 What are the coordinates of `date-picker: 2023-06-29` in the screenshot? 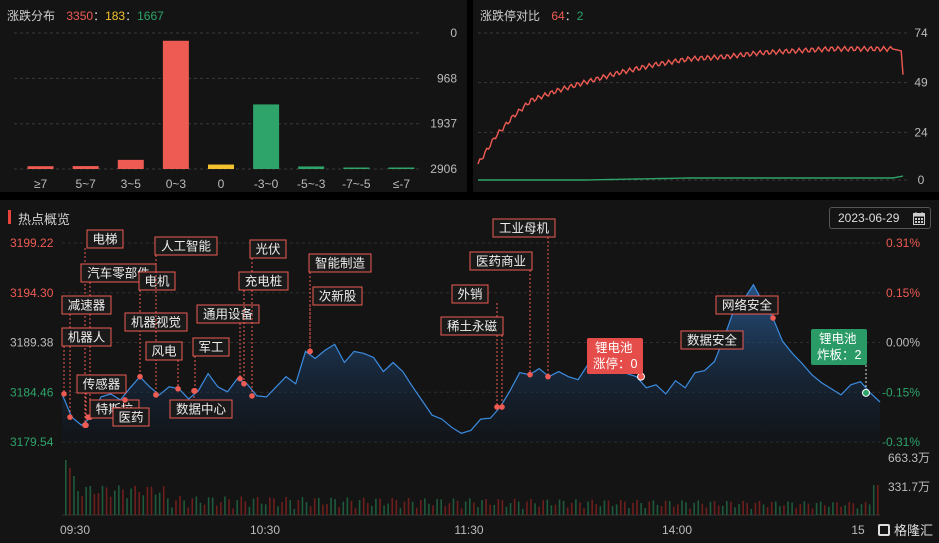 It's located at (880, 218).